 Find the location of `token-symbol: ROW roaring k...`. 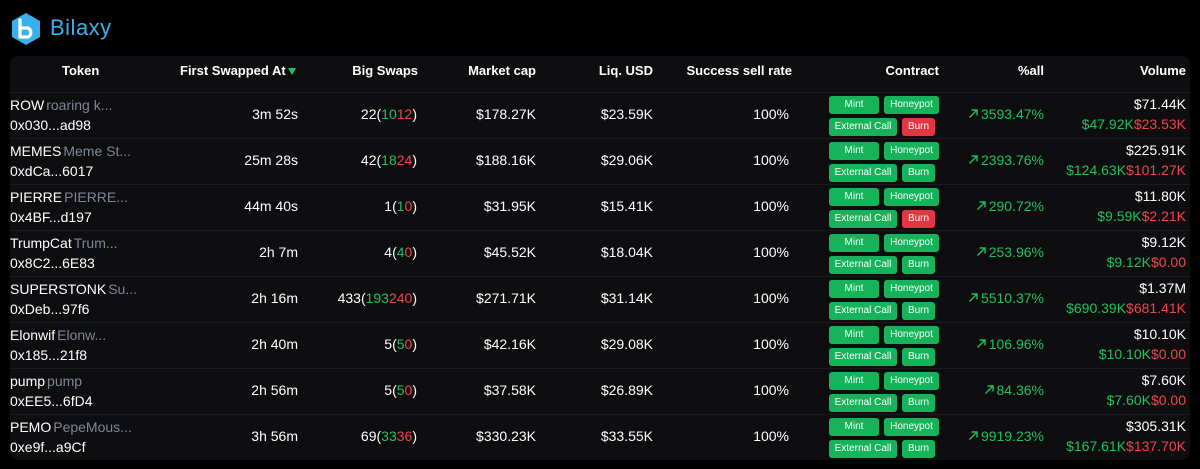

token-symbol: ROW roaring k... is located at coordinates (61, 105).